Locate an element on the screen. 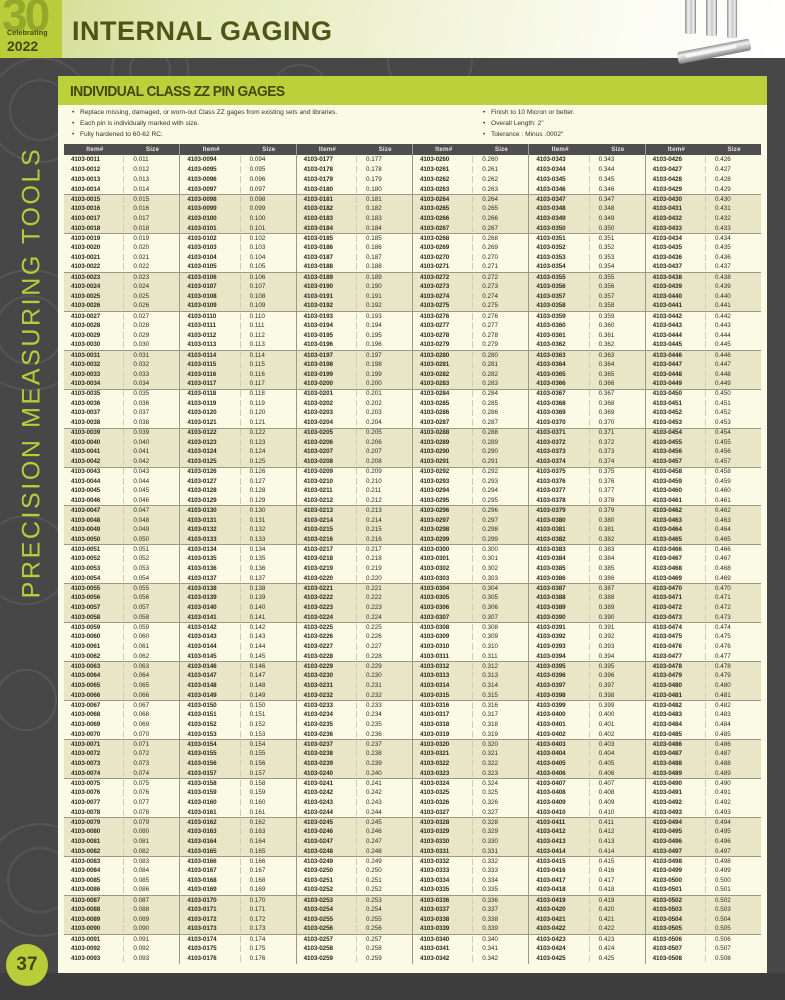 This screenshot has height=1000, width=785. cell-item-number: 4103-0290 is located at coordinates (434, 452).